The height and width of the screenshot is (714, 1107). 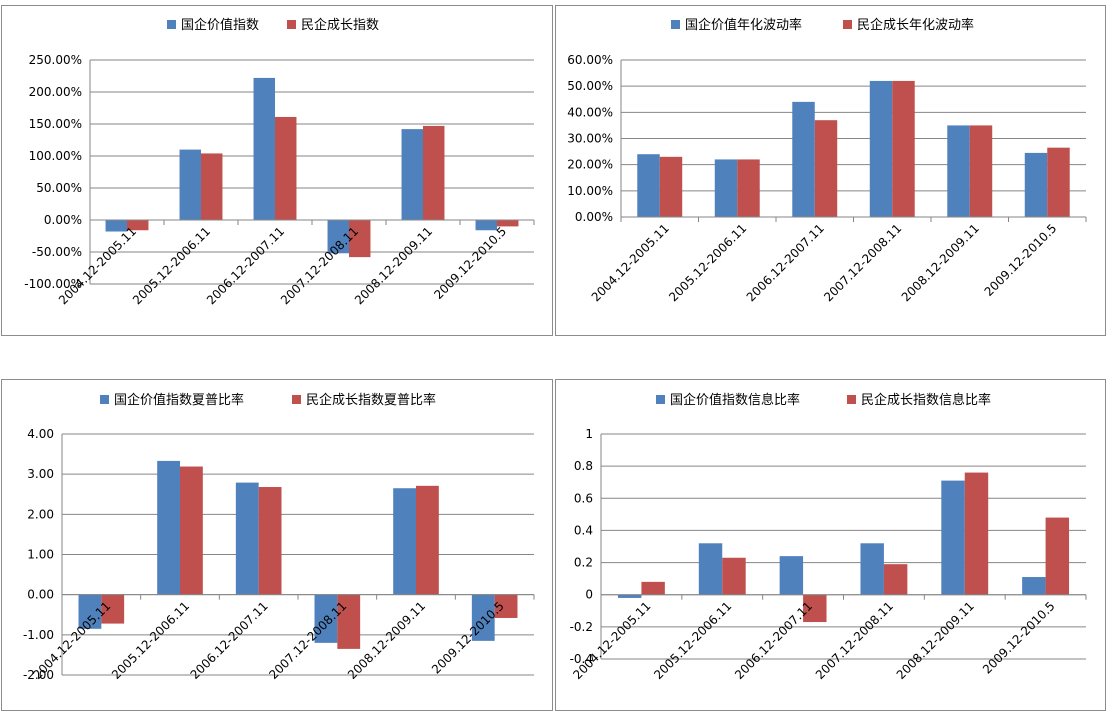 What do you see at coordinates (38, 675) in the screenshot?
I see `y-tick-label: -2.00` at bounding box center [38, 675].